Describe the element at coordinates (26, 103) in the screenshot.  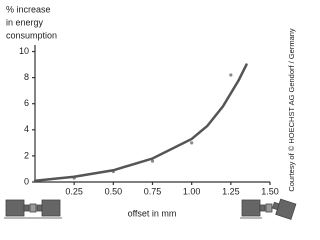
I see `y-tick-label: 6` at that location.